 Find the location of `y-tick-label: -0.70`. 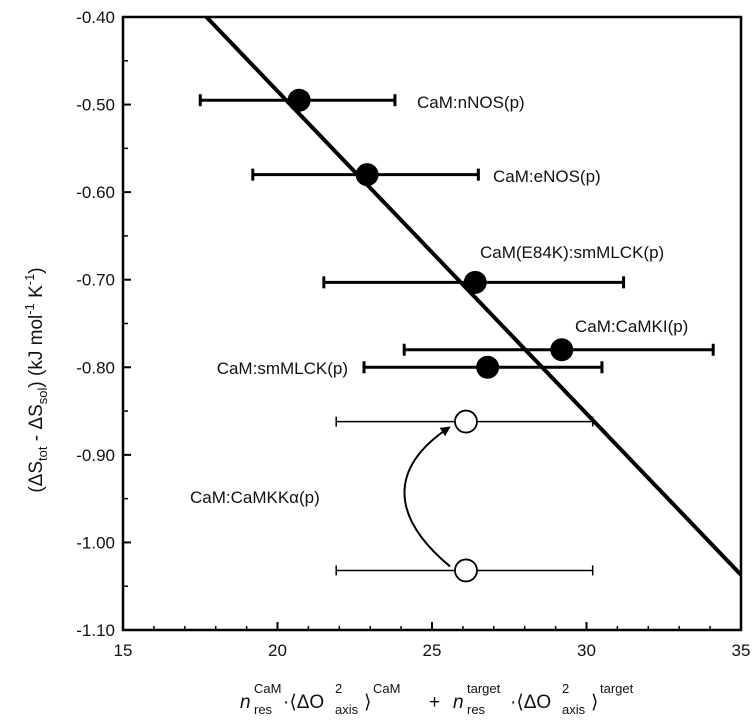

y-tick-label: -0.70 is located at coordinates (95, 280).